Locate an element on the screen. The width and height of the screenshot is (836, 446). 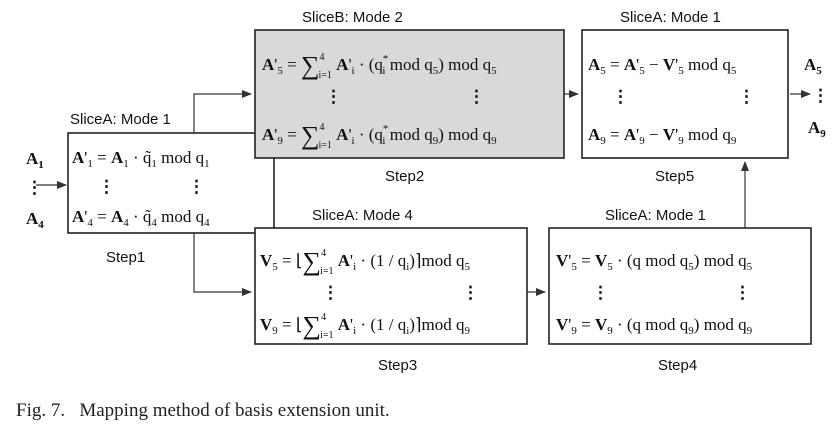
step4-label: Step4 is located at coordinates (677, 365).